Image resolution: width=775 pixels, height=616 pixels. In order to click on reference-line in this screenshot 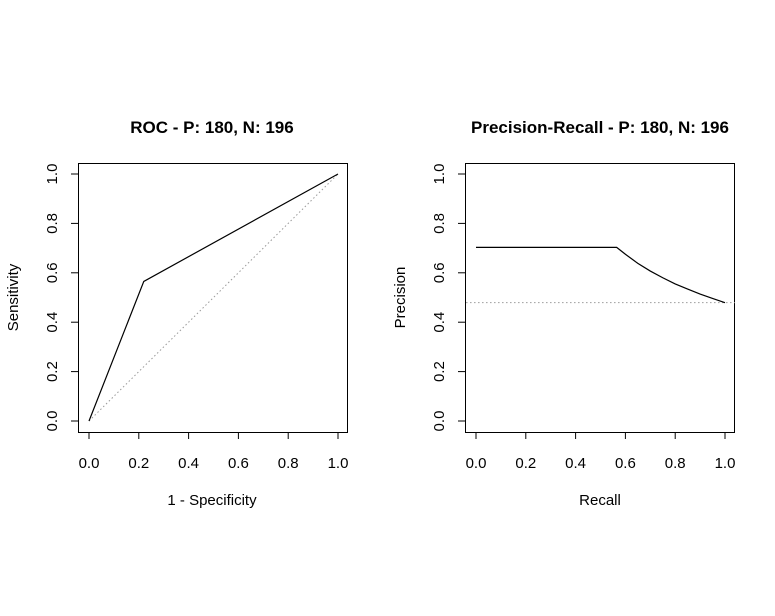, I will do `click(213, 297)`.